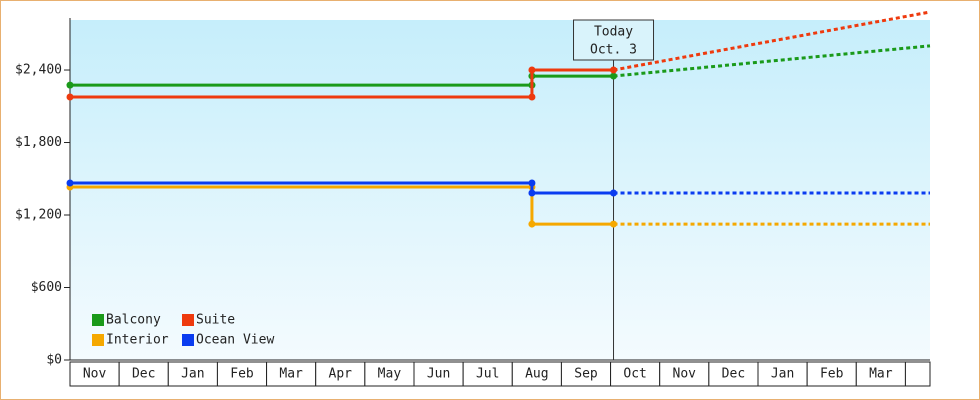  I want to click on today-box, so click(614, 40).